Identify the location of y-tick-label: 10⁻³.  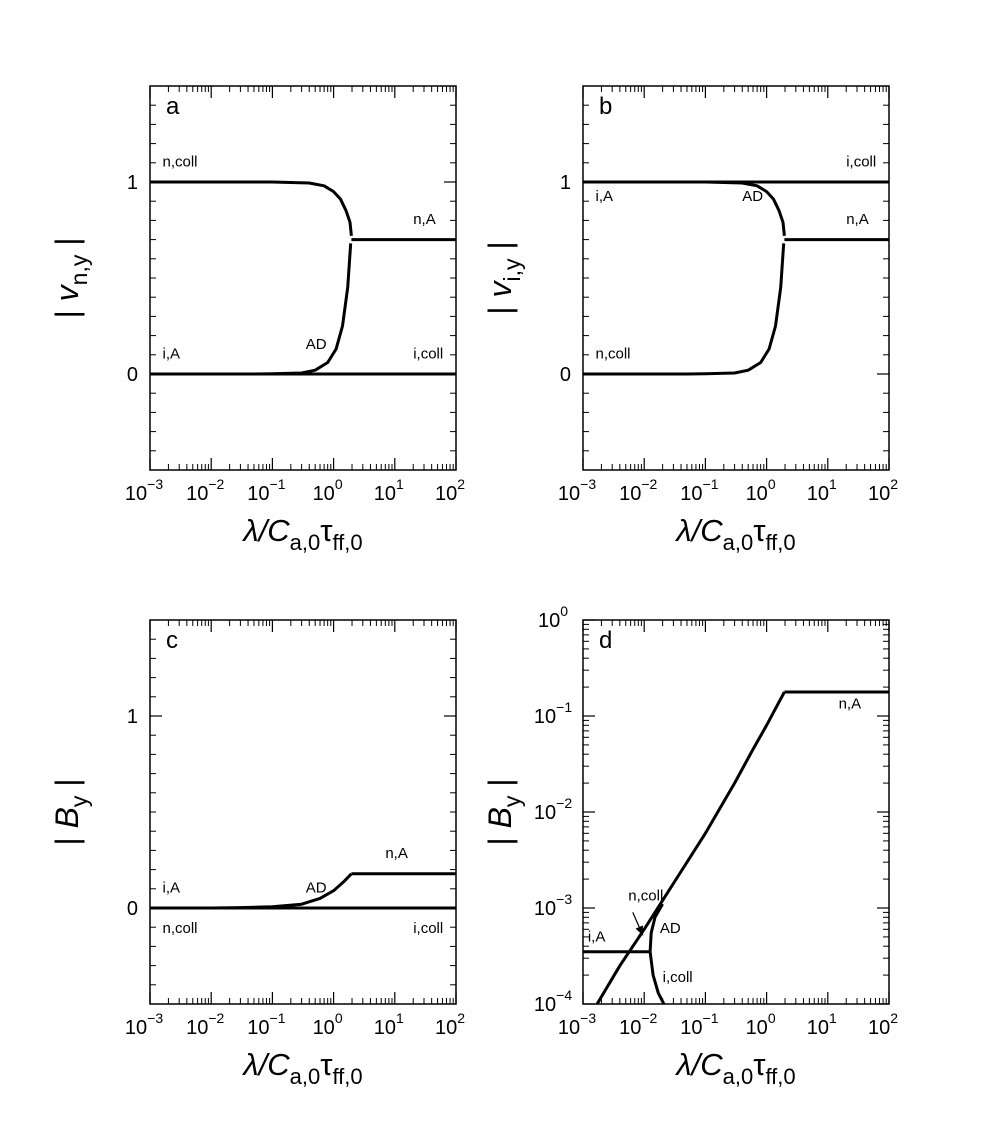
(553, 905).